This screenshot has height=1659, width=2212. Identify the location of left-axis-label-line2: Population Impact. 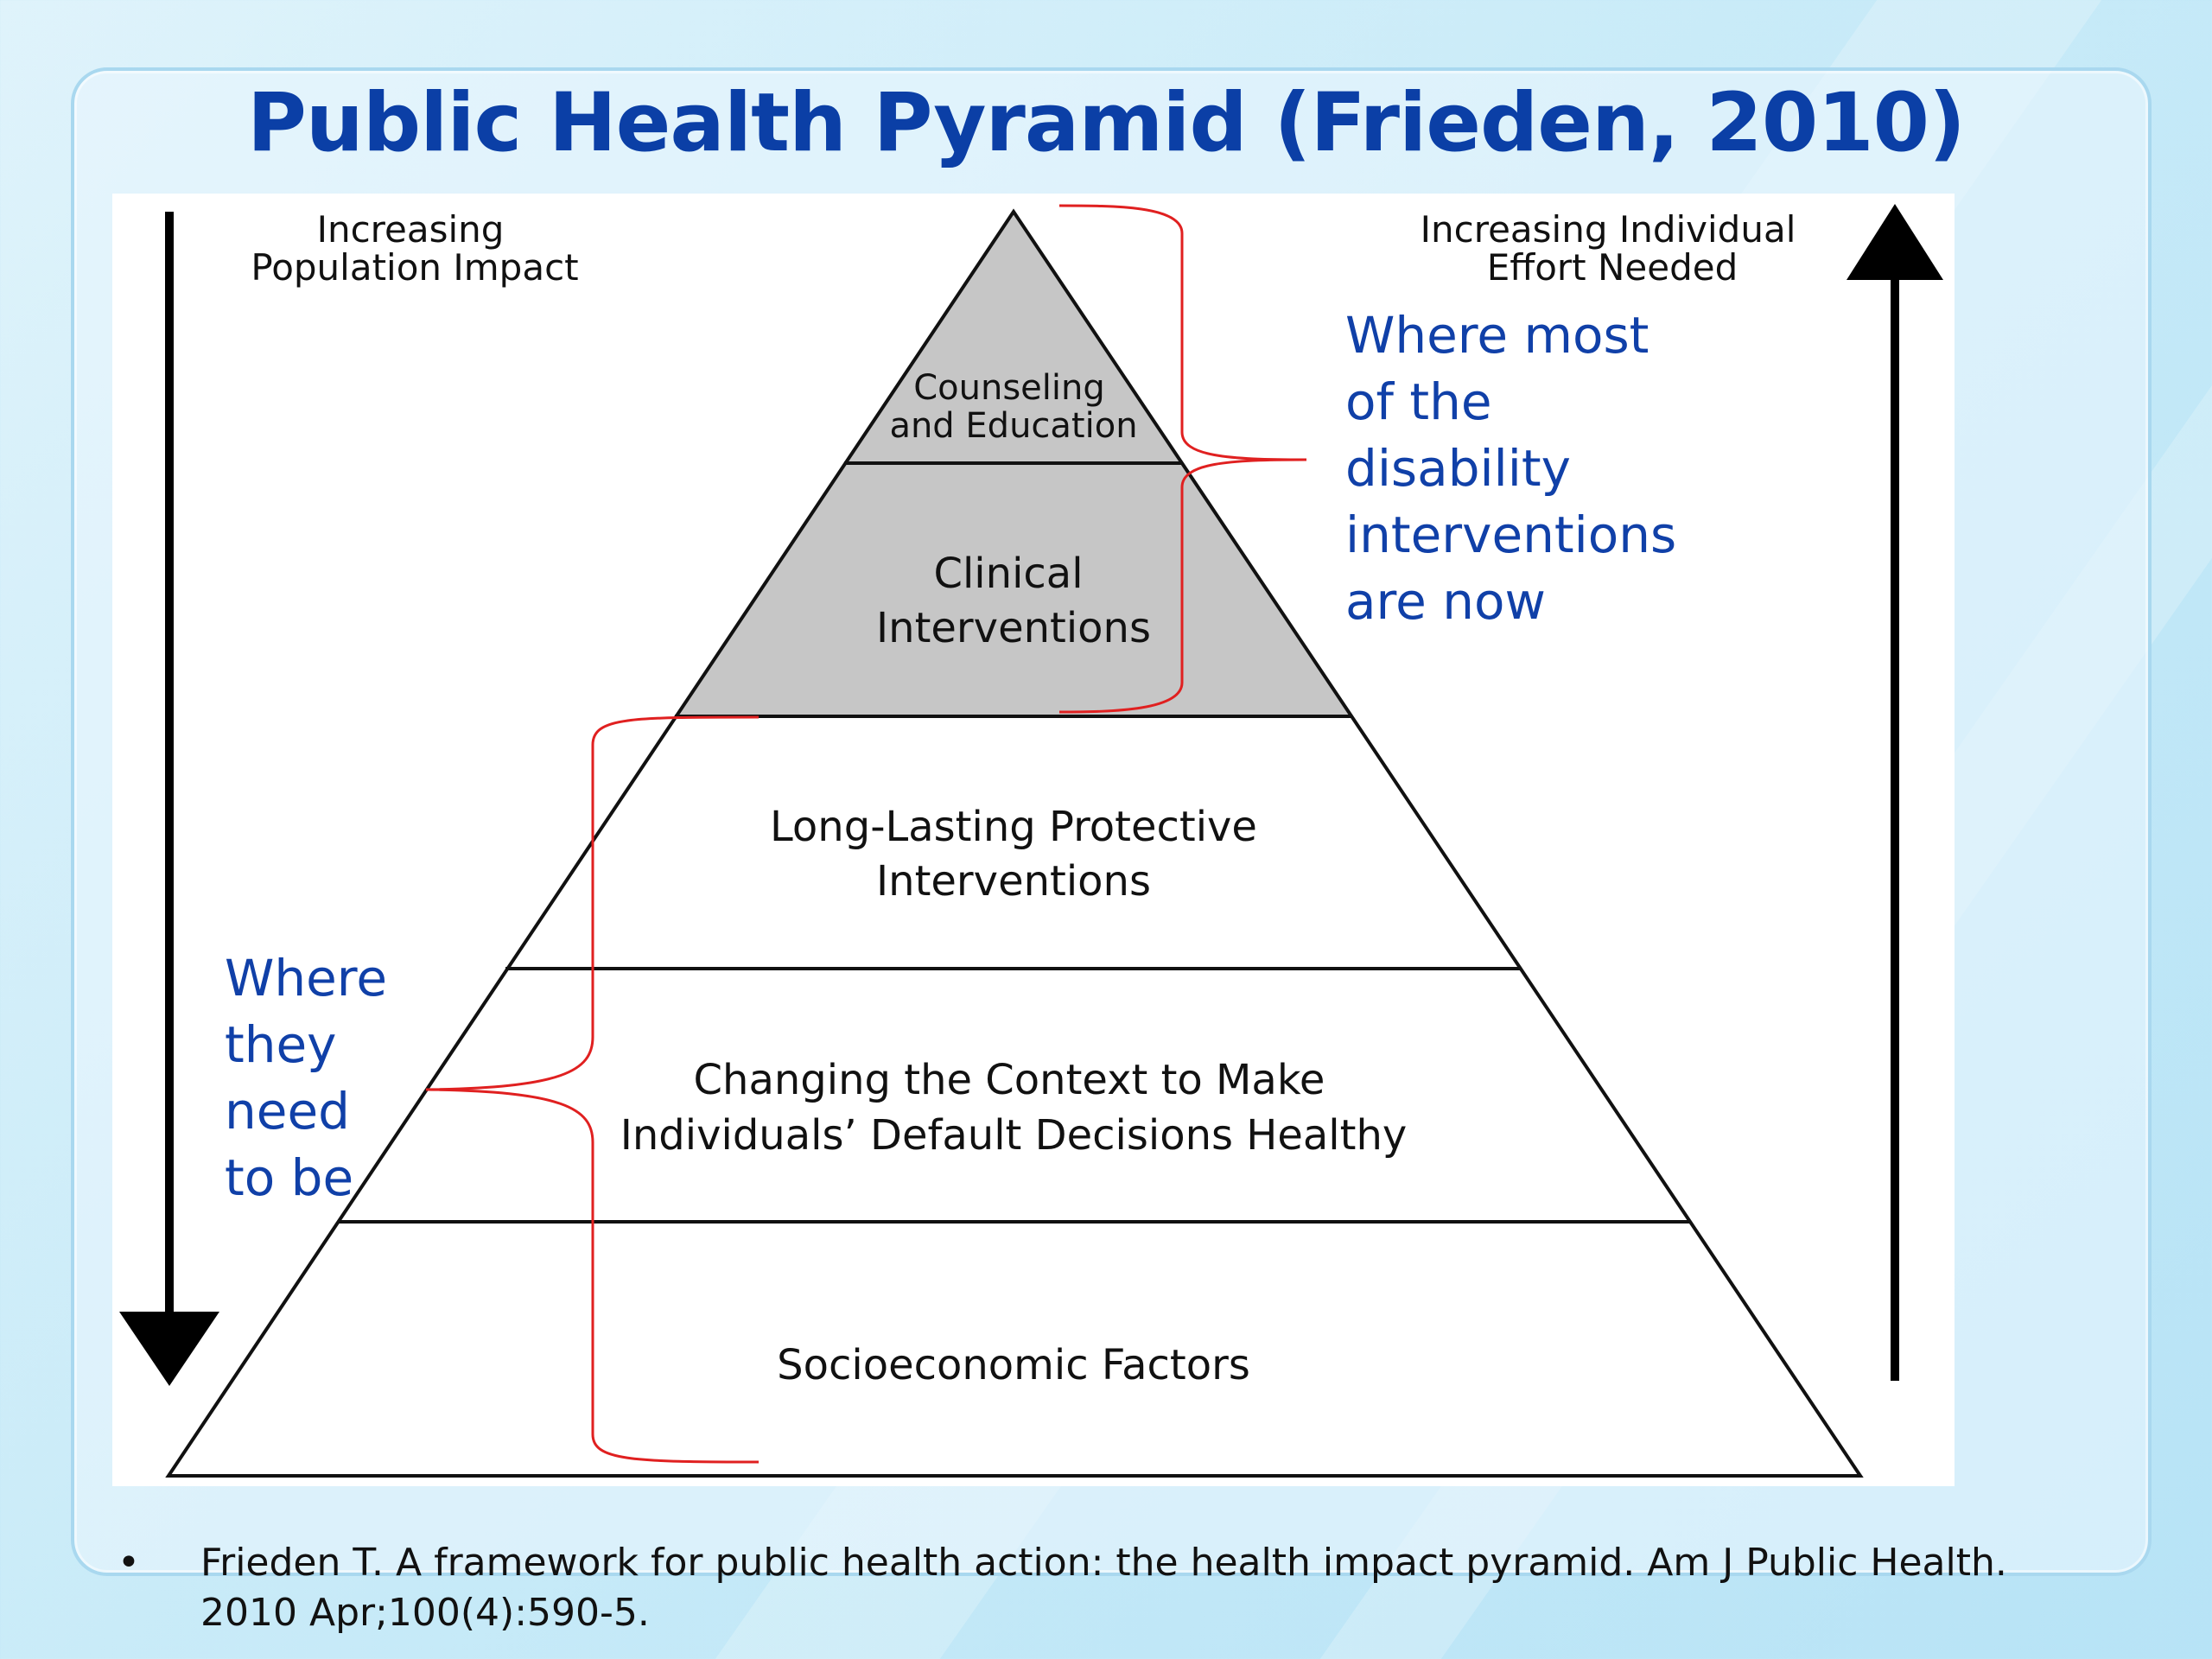
(414, 267).